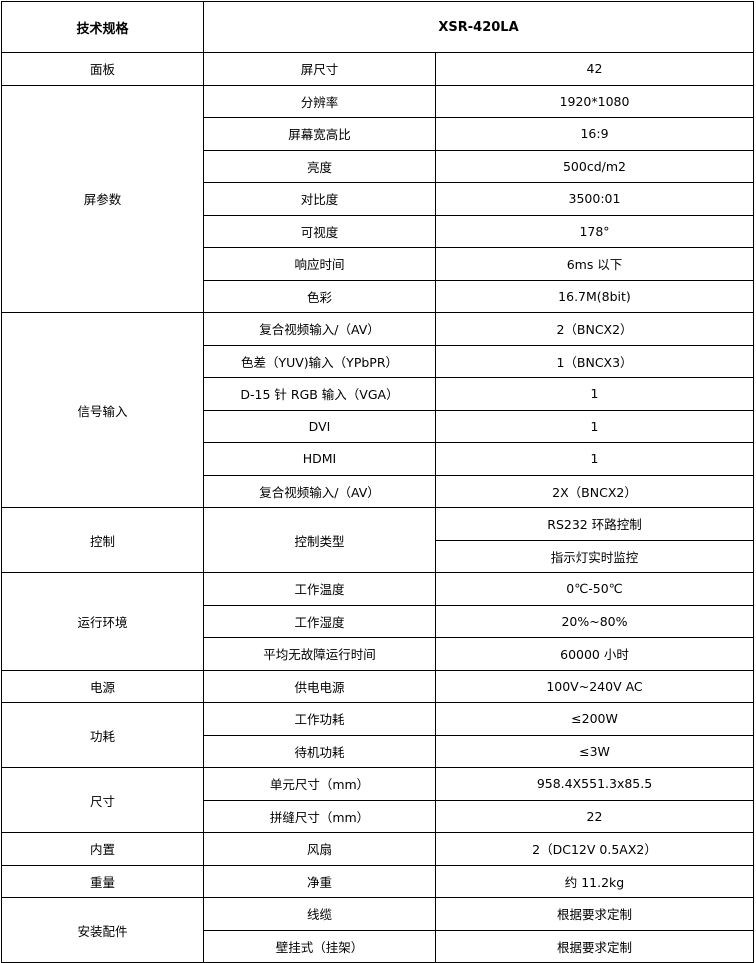 The height and width of the screenshot is (963, 756). I want to click on item-cell: 屏尺寸, so click(319, 69).